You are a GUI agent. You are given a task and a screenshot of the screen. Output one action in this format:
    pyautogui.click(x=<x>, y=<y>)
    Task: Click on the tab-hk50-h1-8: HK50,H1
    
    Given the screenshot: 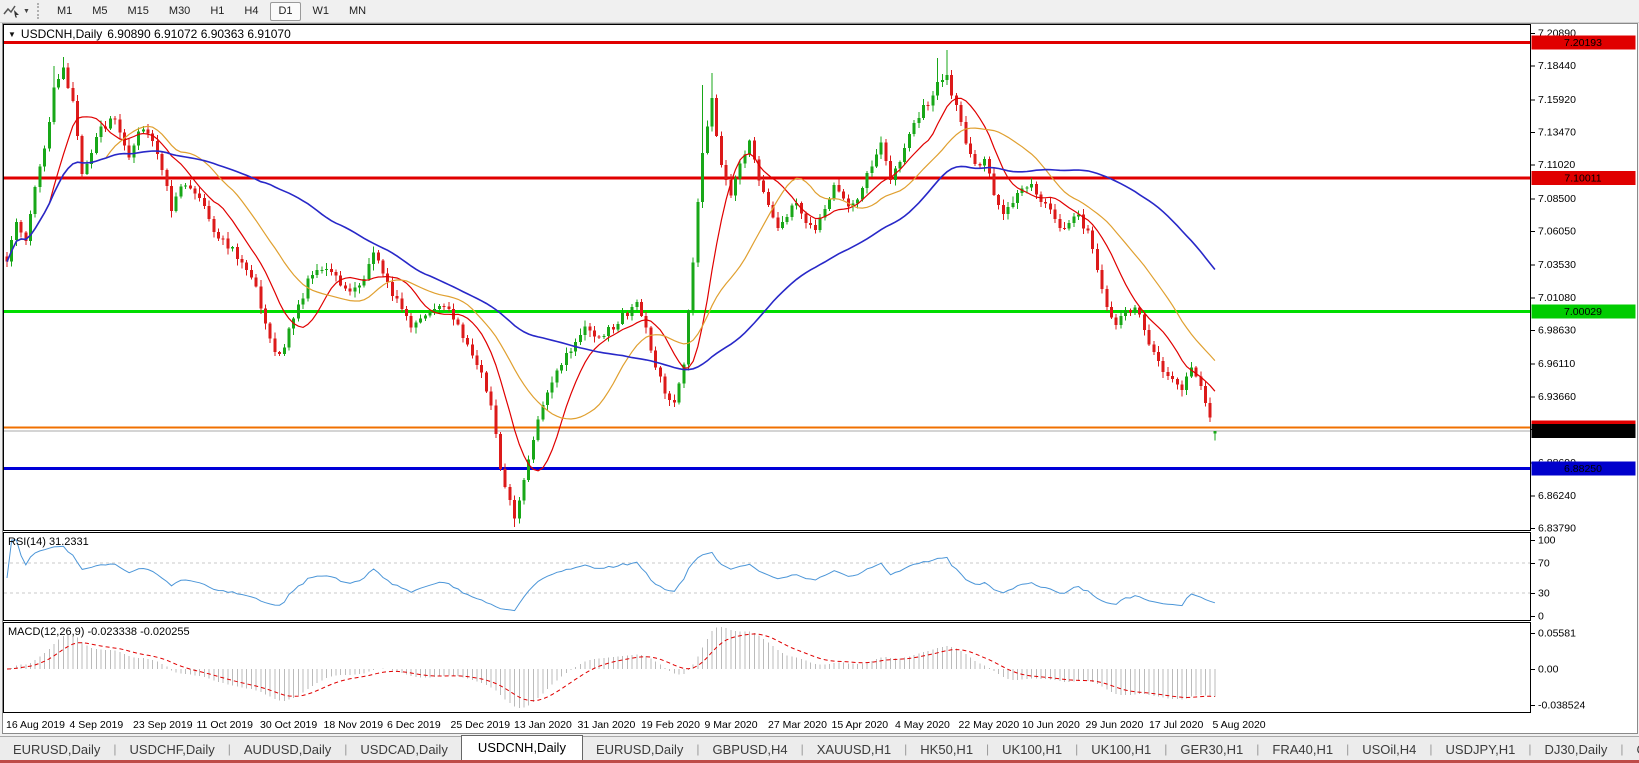 What is the action you would take?
    pyautogui.click(x=947, y=749)
    